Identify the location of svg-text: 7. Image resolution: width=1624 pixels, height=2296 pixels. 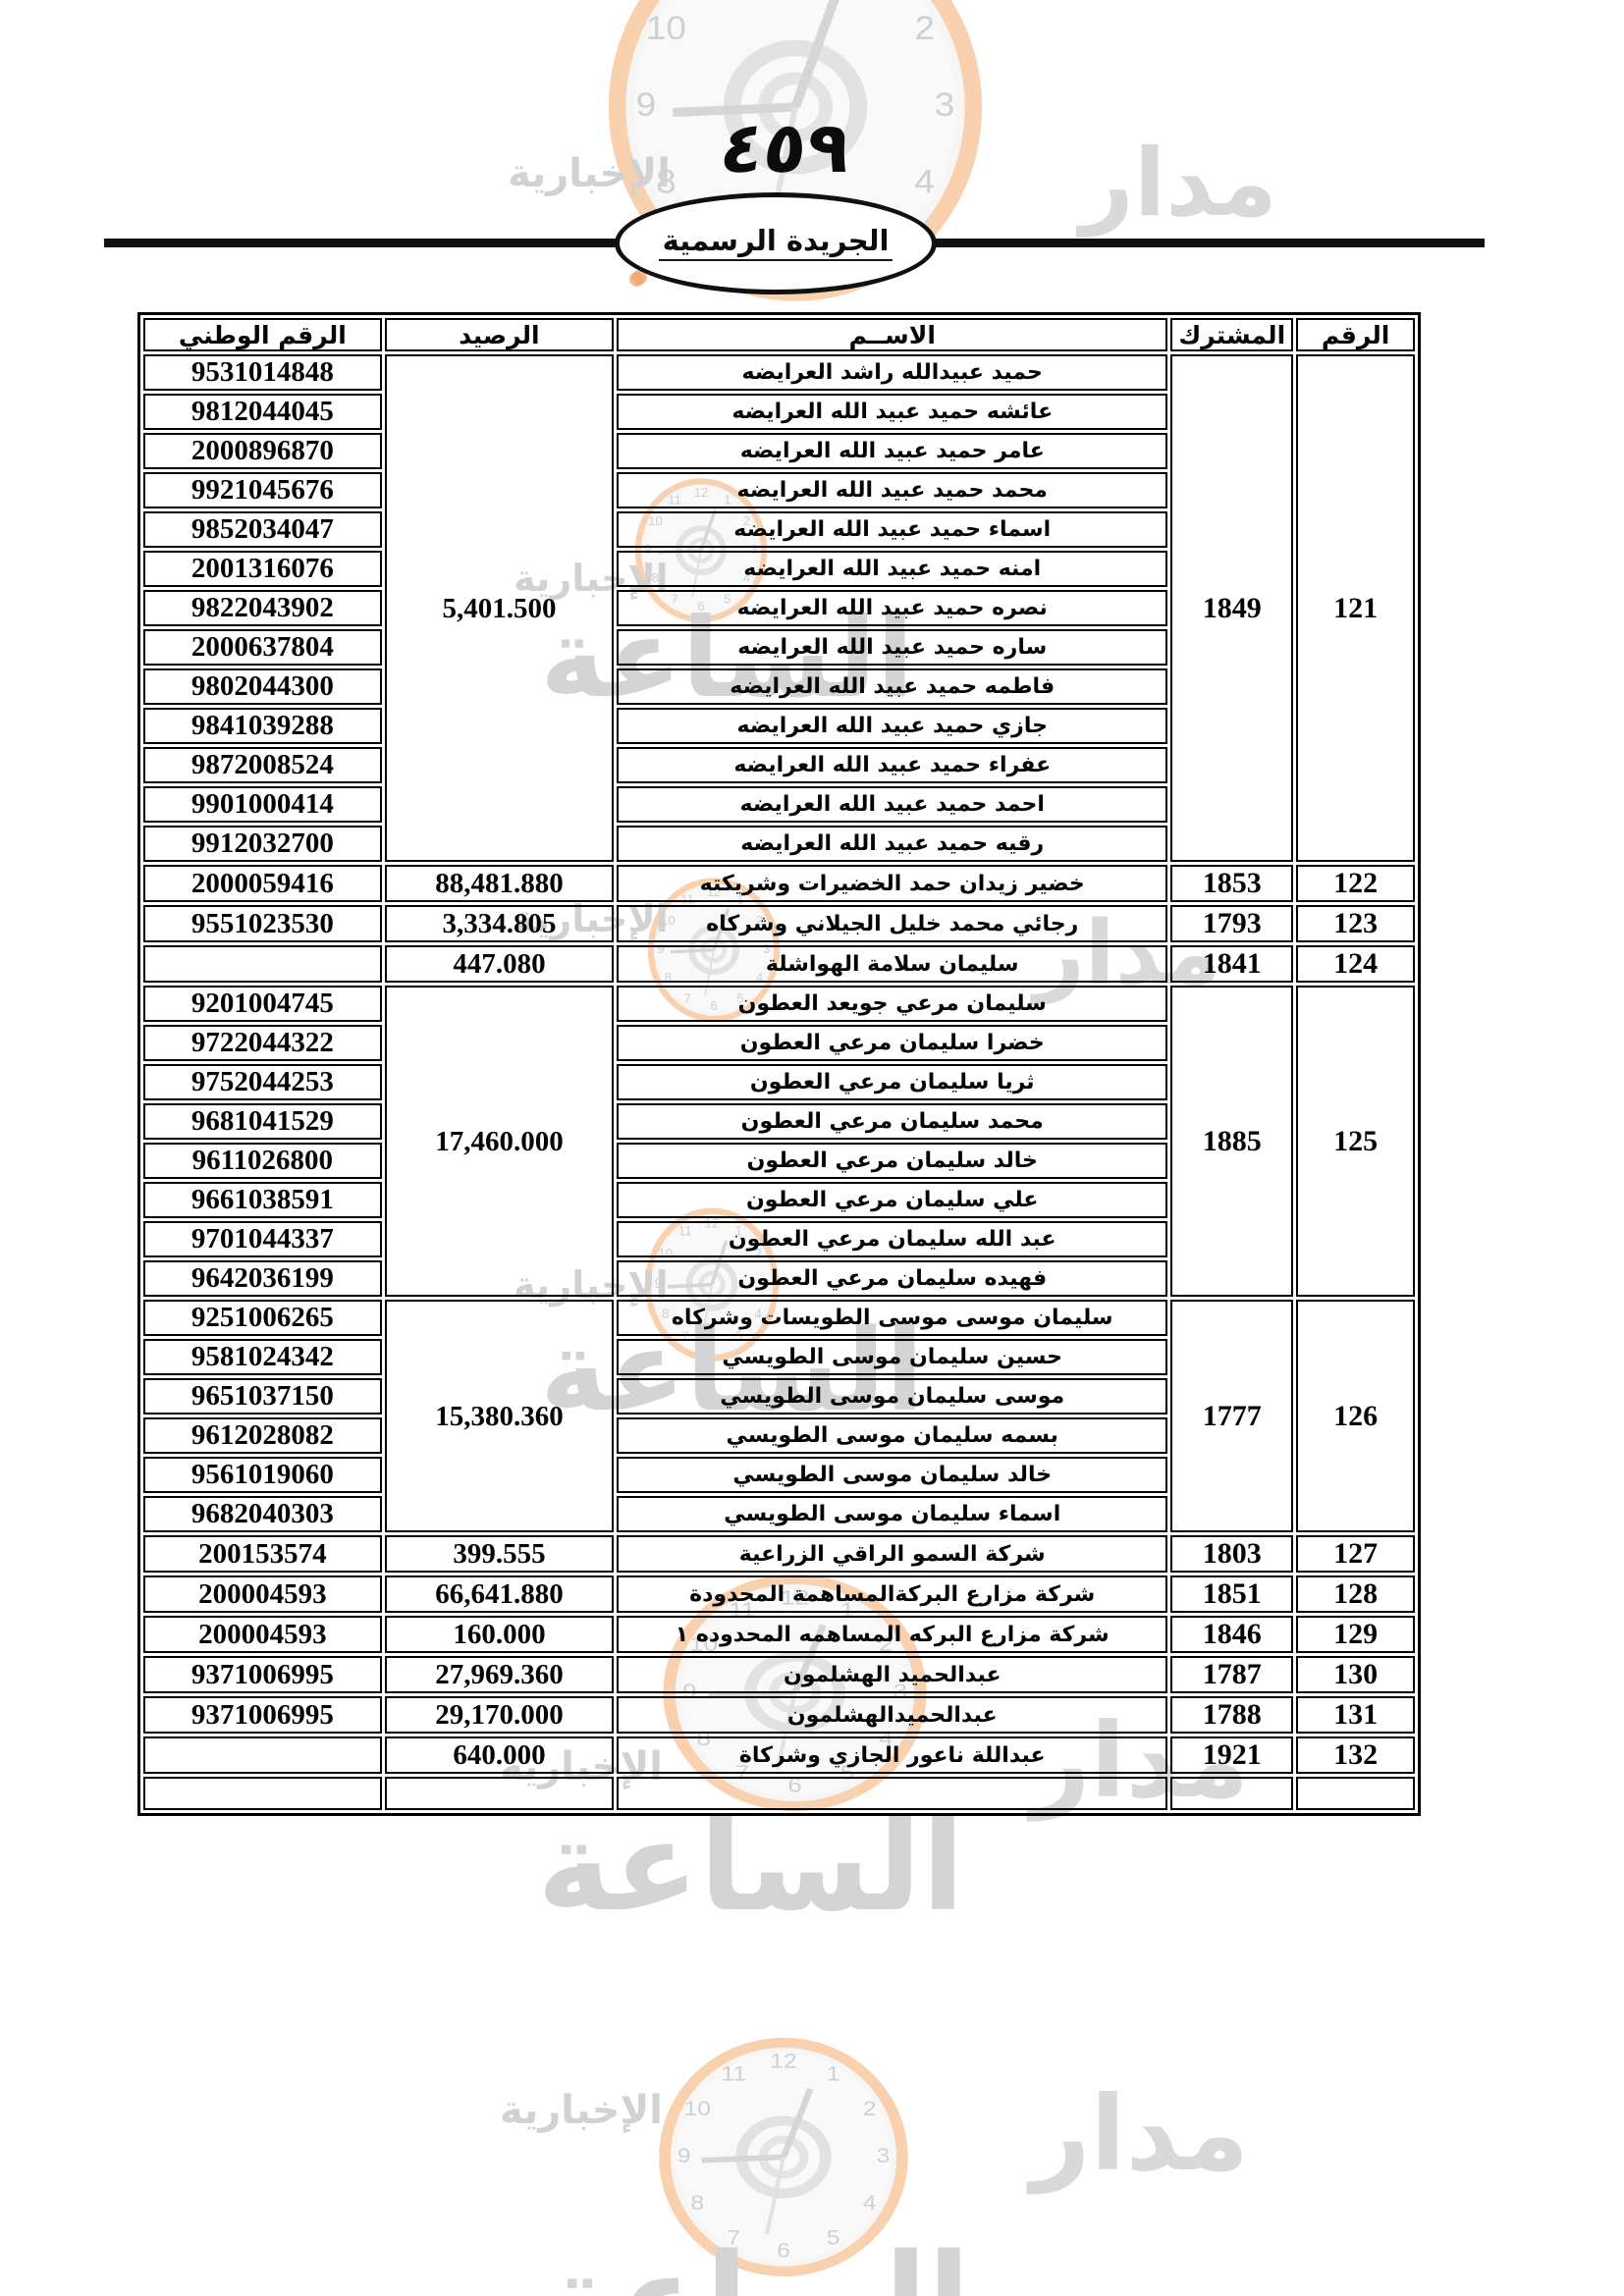
(733, 2237).